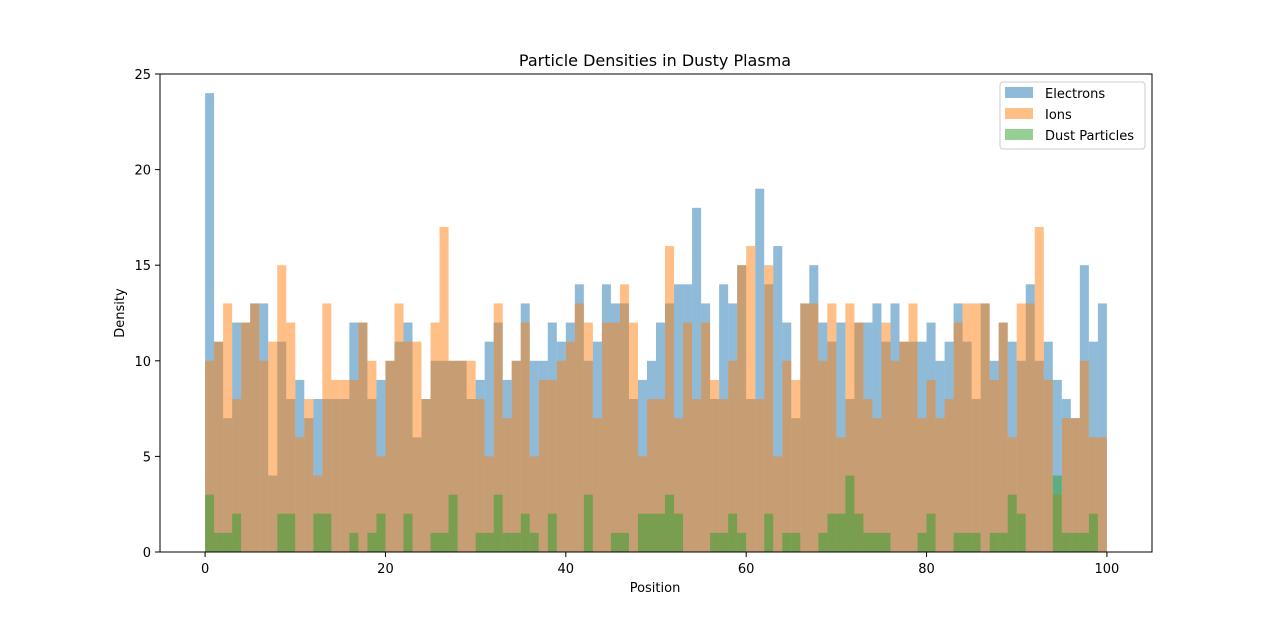 Image resolution: width=1280 pixels, height=620 pixels. What do you see at coordinates (205, 569) in the screenshot?
I see `x-tick-label: 0` at bounding box center [205, 569].